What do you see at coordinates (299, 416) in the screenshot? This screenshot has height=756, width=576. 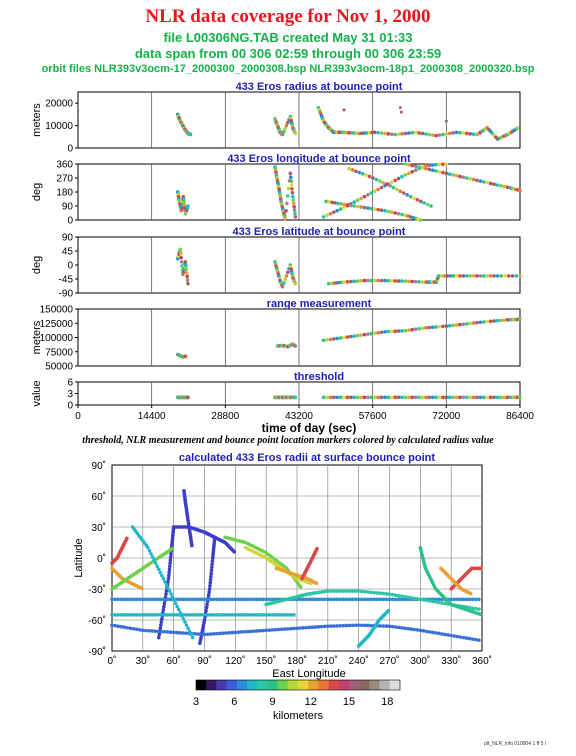 I see `x-tick-label: 43200` at bounding box center [299, 416].